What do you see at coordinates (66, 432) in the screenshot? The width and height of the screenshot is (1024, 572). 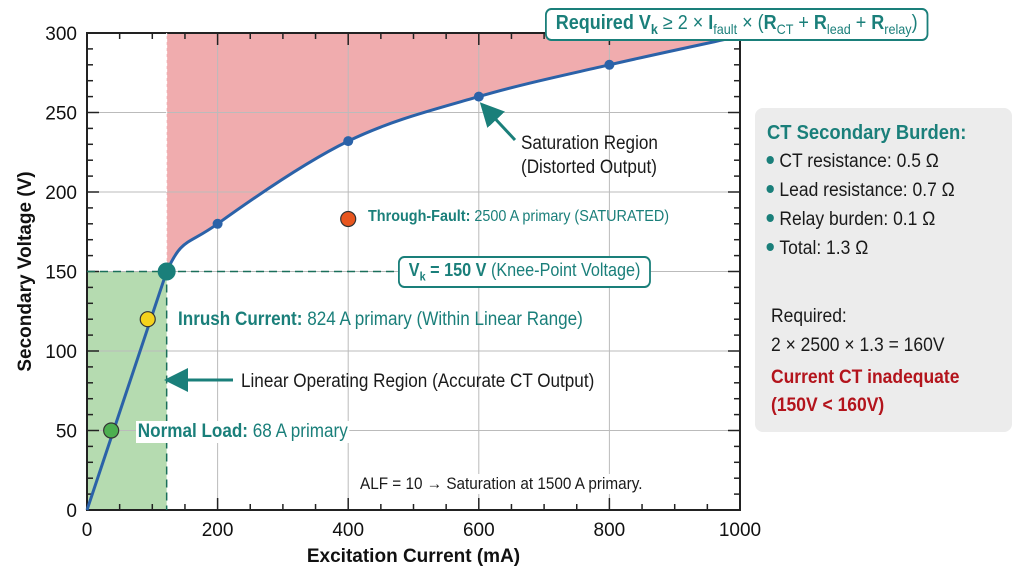 I see `y-tick-label: 50` at bounding box center [66, 432].